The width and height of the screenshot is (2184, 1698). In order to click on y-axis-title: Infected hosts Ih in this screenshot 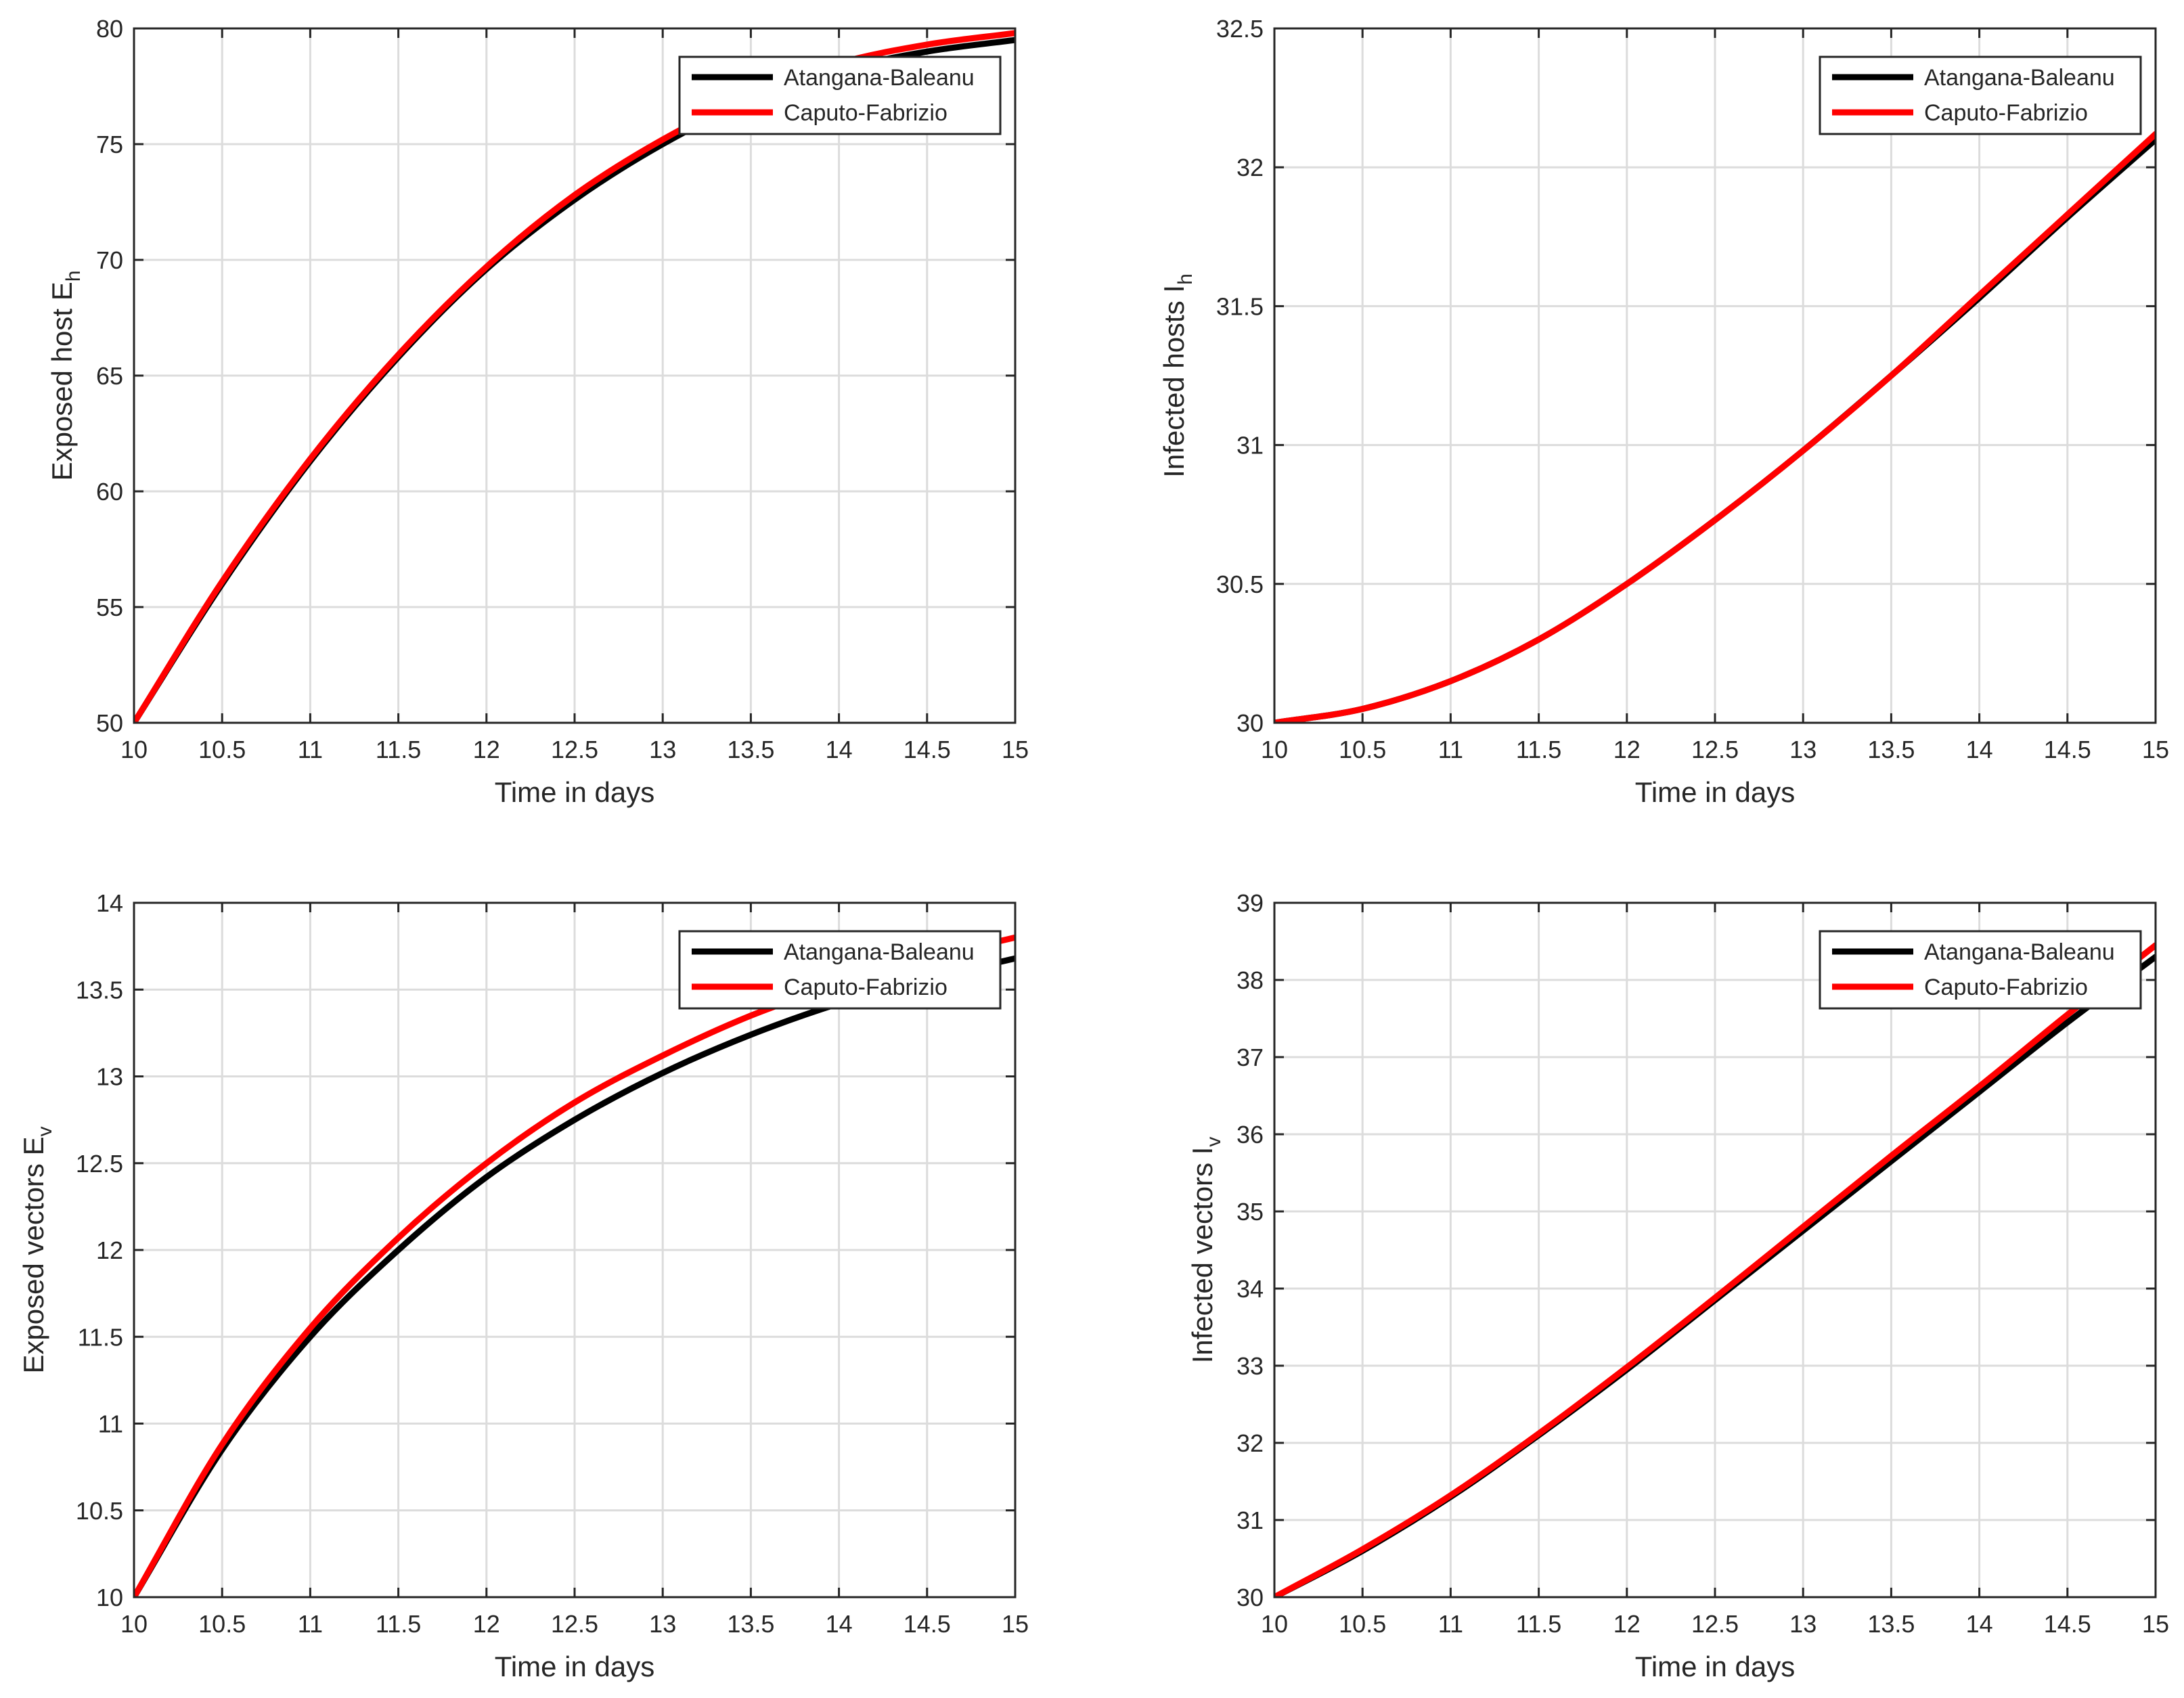, I will do `click(1177, 375)`.